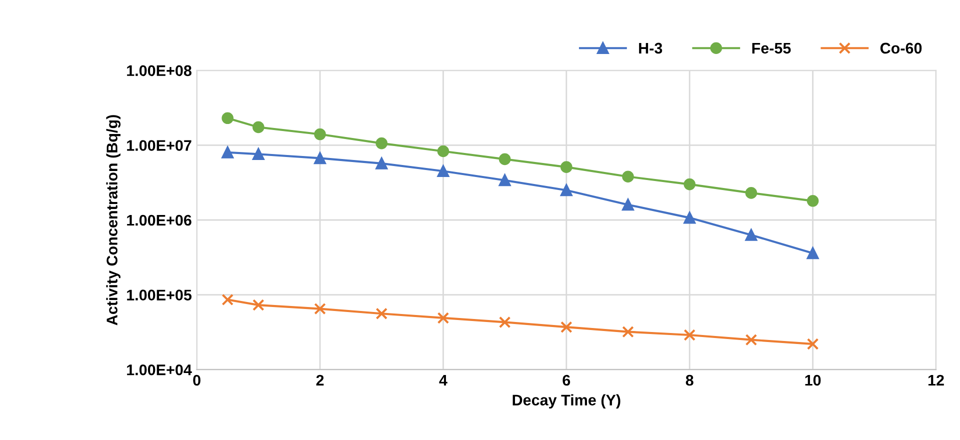 This screenshot has width=960, height=440. What do you see at coordinates (159, 295) in the screenshot?
I see `y-tick-label: 1.00E+05` at bounding box center [159, 295].